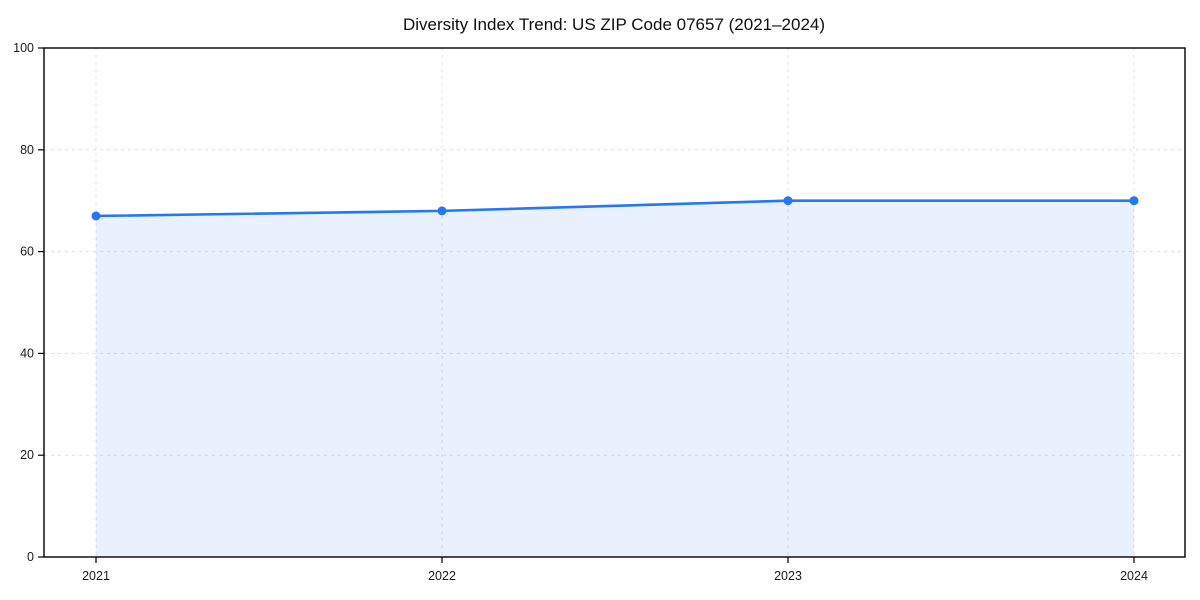 The width and height of the screenshot is (1200, 600). What do you see at coordinates (27, 455) in the screenshot?
I see `y-tick-label: 20` at bounding box center [27, 455].